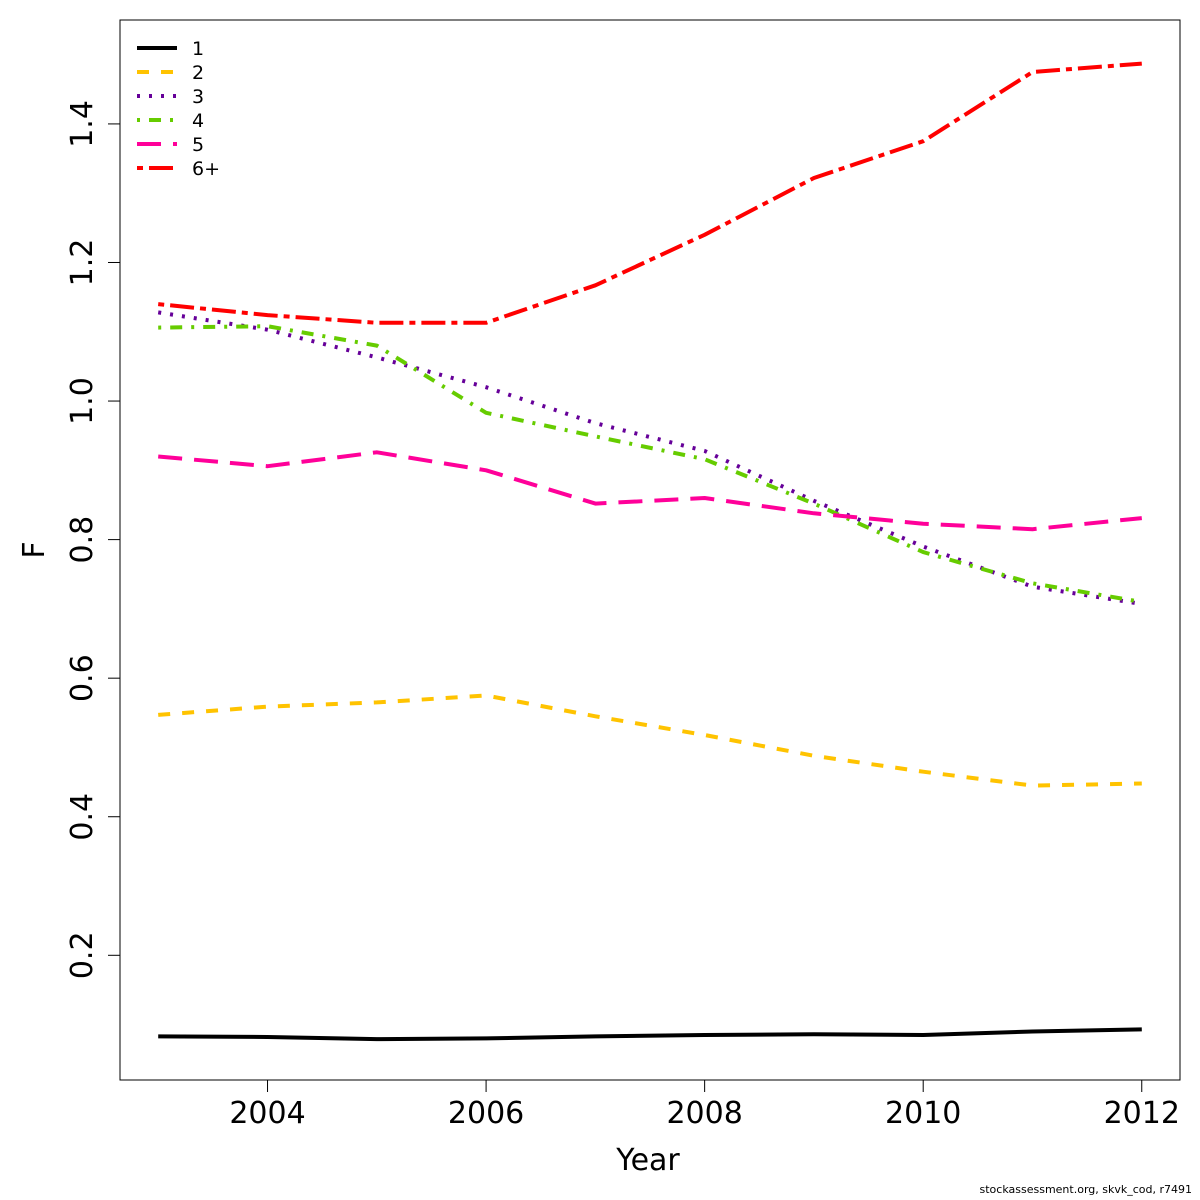 The width and height of the screenshot is (1200, 1200). Describe the element at coordinates (1085, 1189) in the screenshot. I see `footer-credit: stockassessment.org, skvk_cod, r7491` at that location.